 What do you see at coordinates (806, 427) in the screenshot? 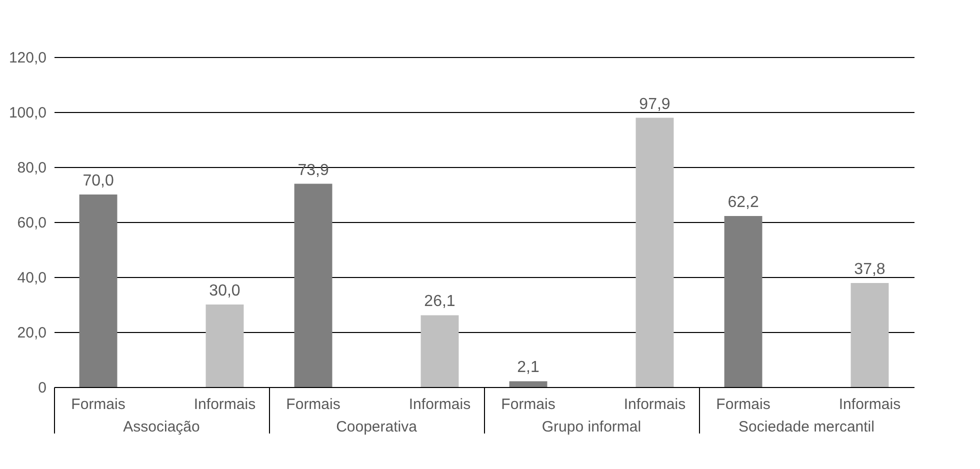
I see `x-tick-label: Sociedade mercantil` at bounding box center [806, 427].